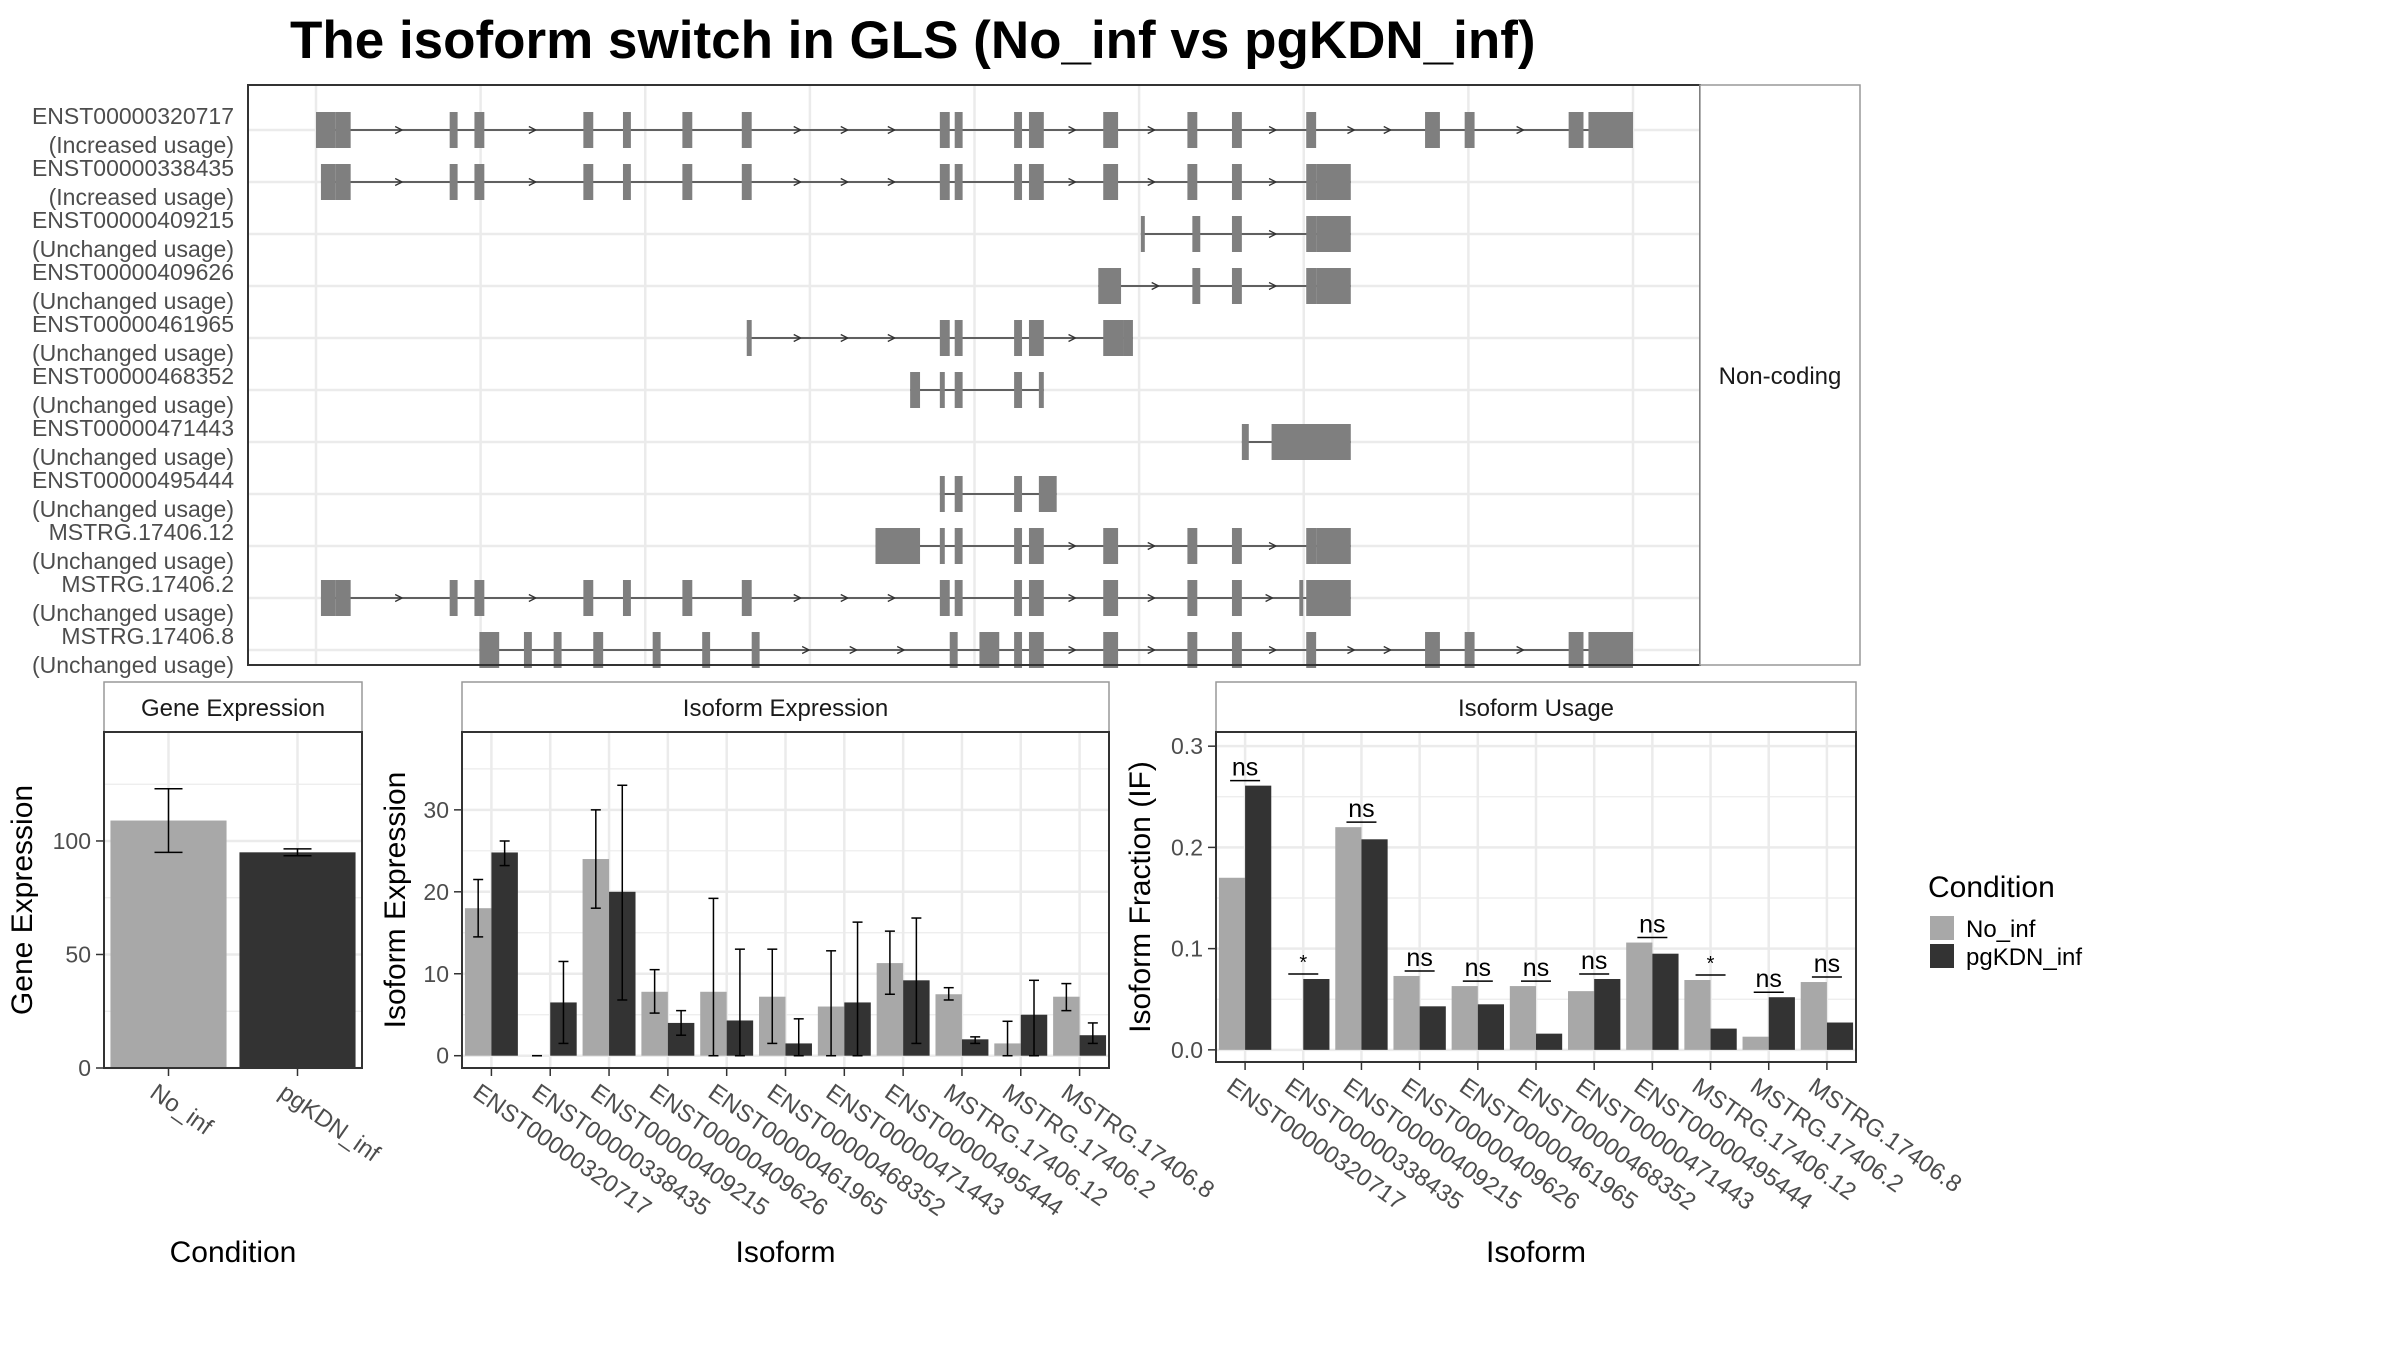 This screenshot has height=1350, width=2400. Describe the element at coordinates (436, 892) in the screenshot. I see `y-tick-label: 20` at that location.